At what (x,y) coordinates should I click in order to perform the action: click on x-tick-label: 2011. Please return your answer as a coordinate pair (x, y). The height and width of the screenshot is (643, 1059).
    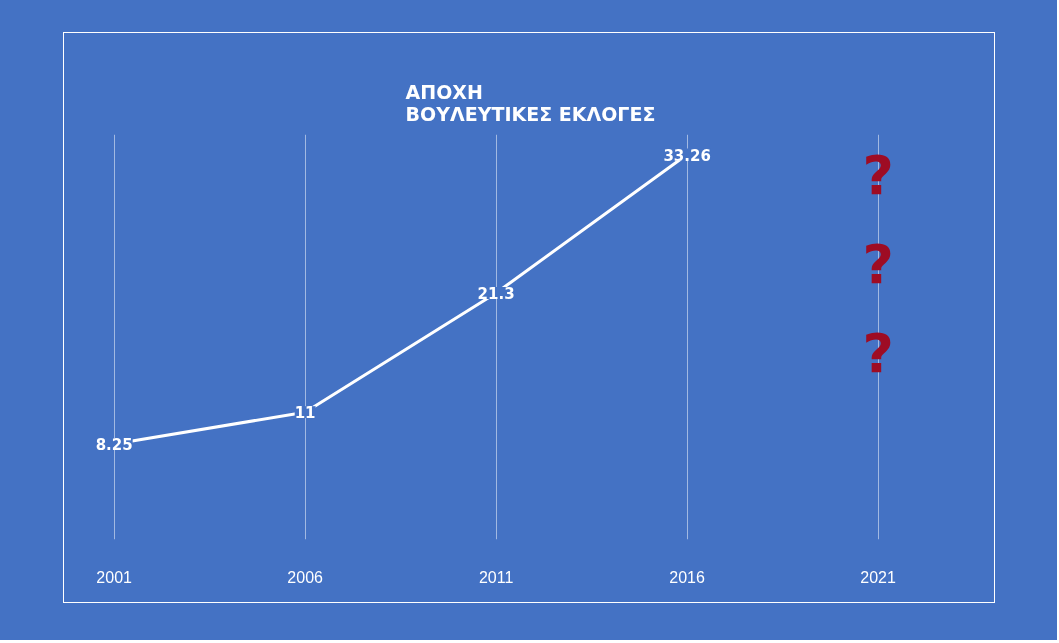
    Looking at the image, I should click on (496, 577).